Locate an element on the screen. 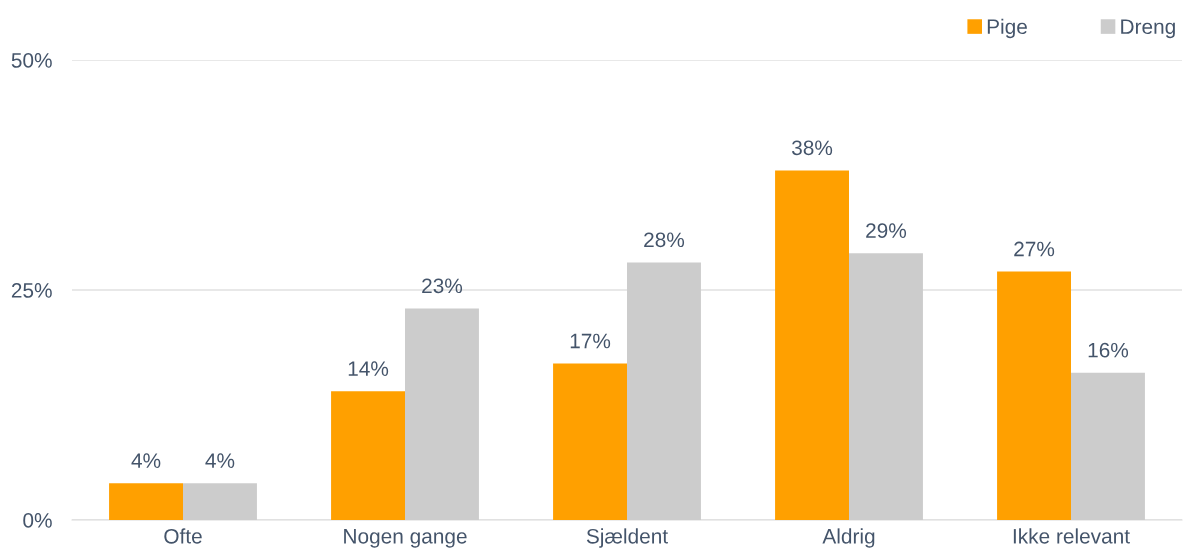  y-tick-label: 0% is located at coordinates (37, 520).